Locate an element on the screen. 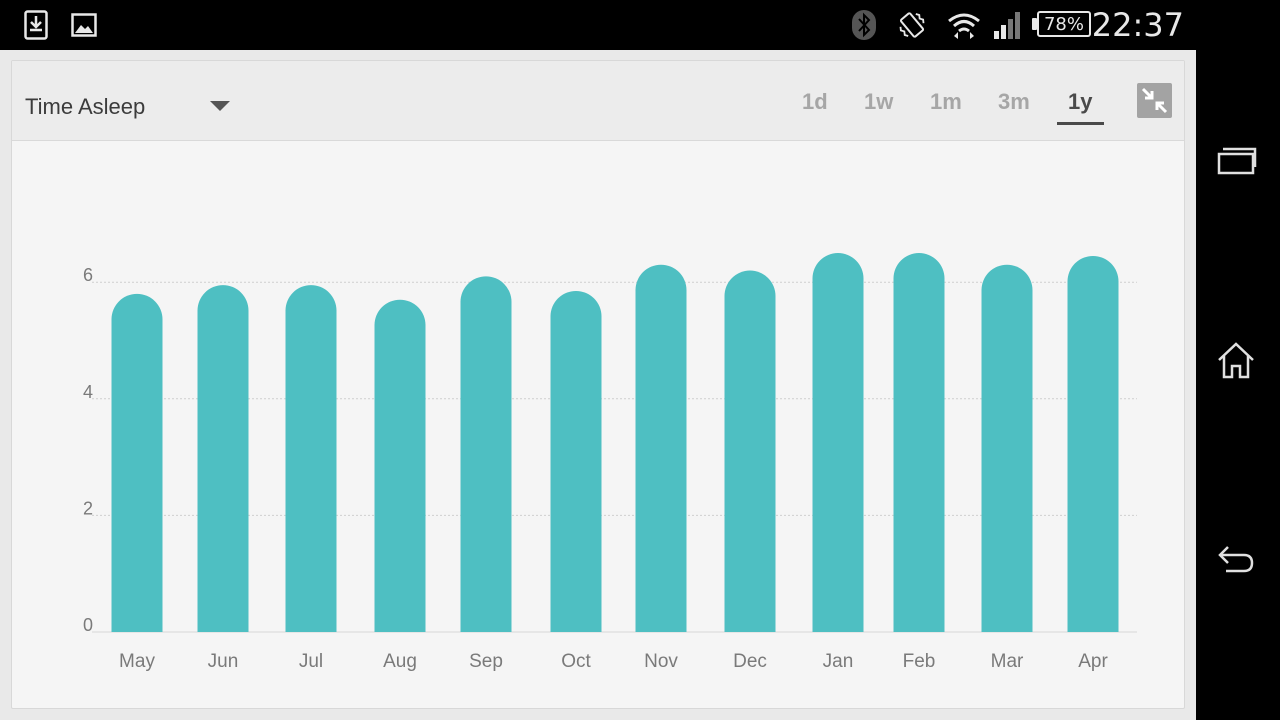  x-tick-label: Feb is located at coordinates (919, 661).